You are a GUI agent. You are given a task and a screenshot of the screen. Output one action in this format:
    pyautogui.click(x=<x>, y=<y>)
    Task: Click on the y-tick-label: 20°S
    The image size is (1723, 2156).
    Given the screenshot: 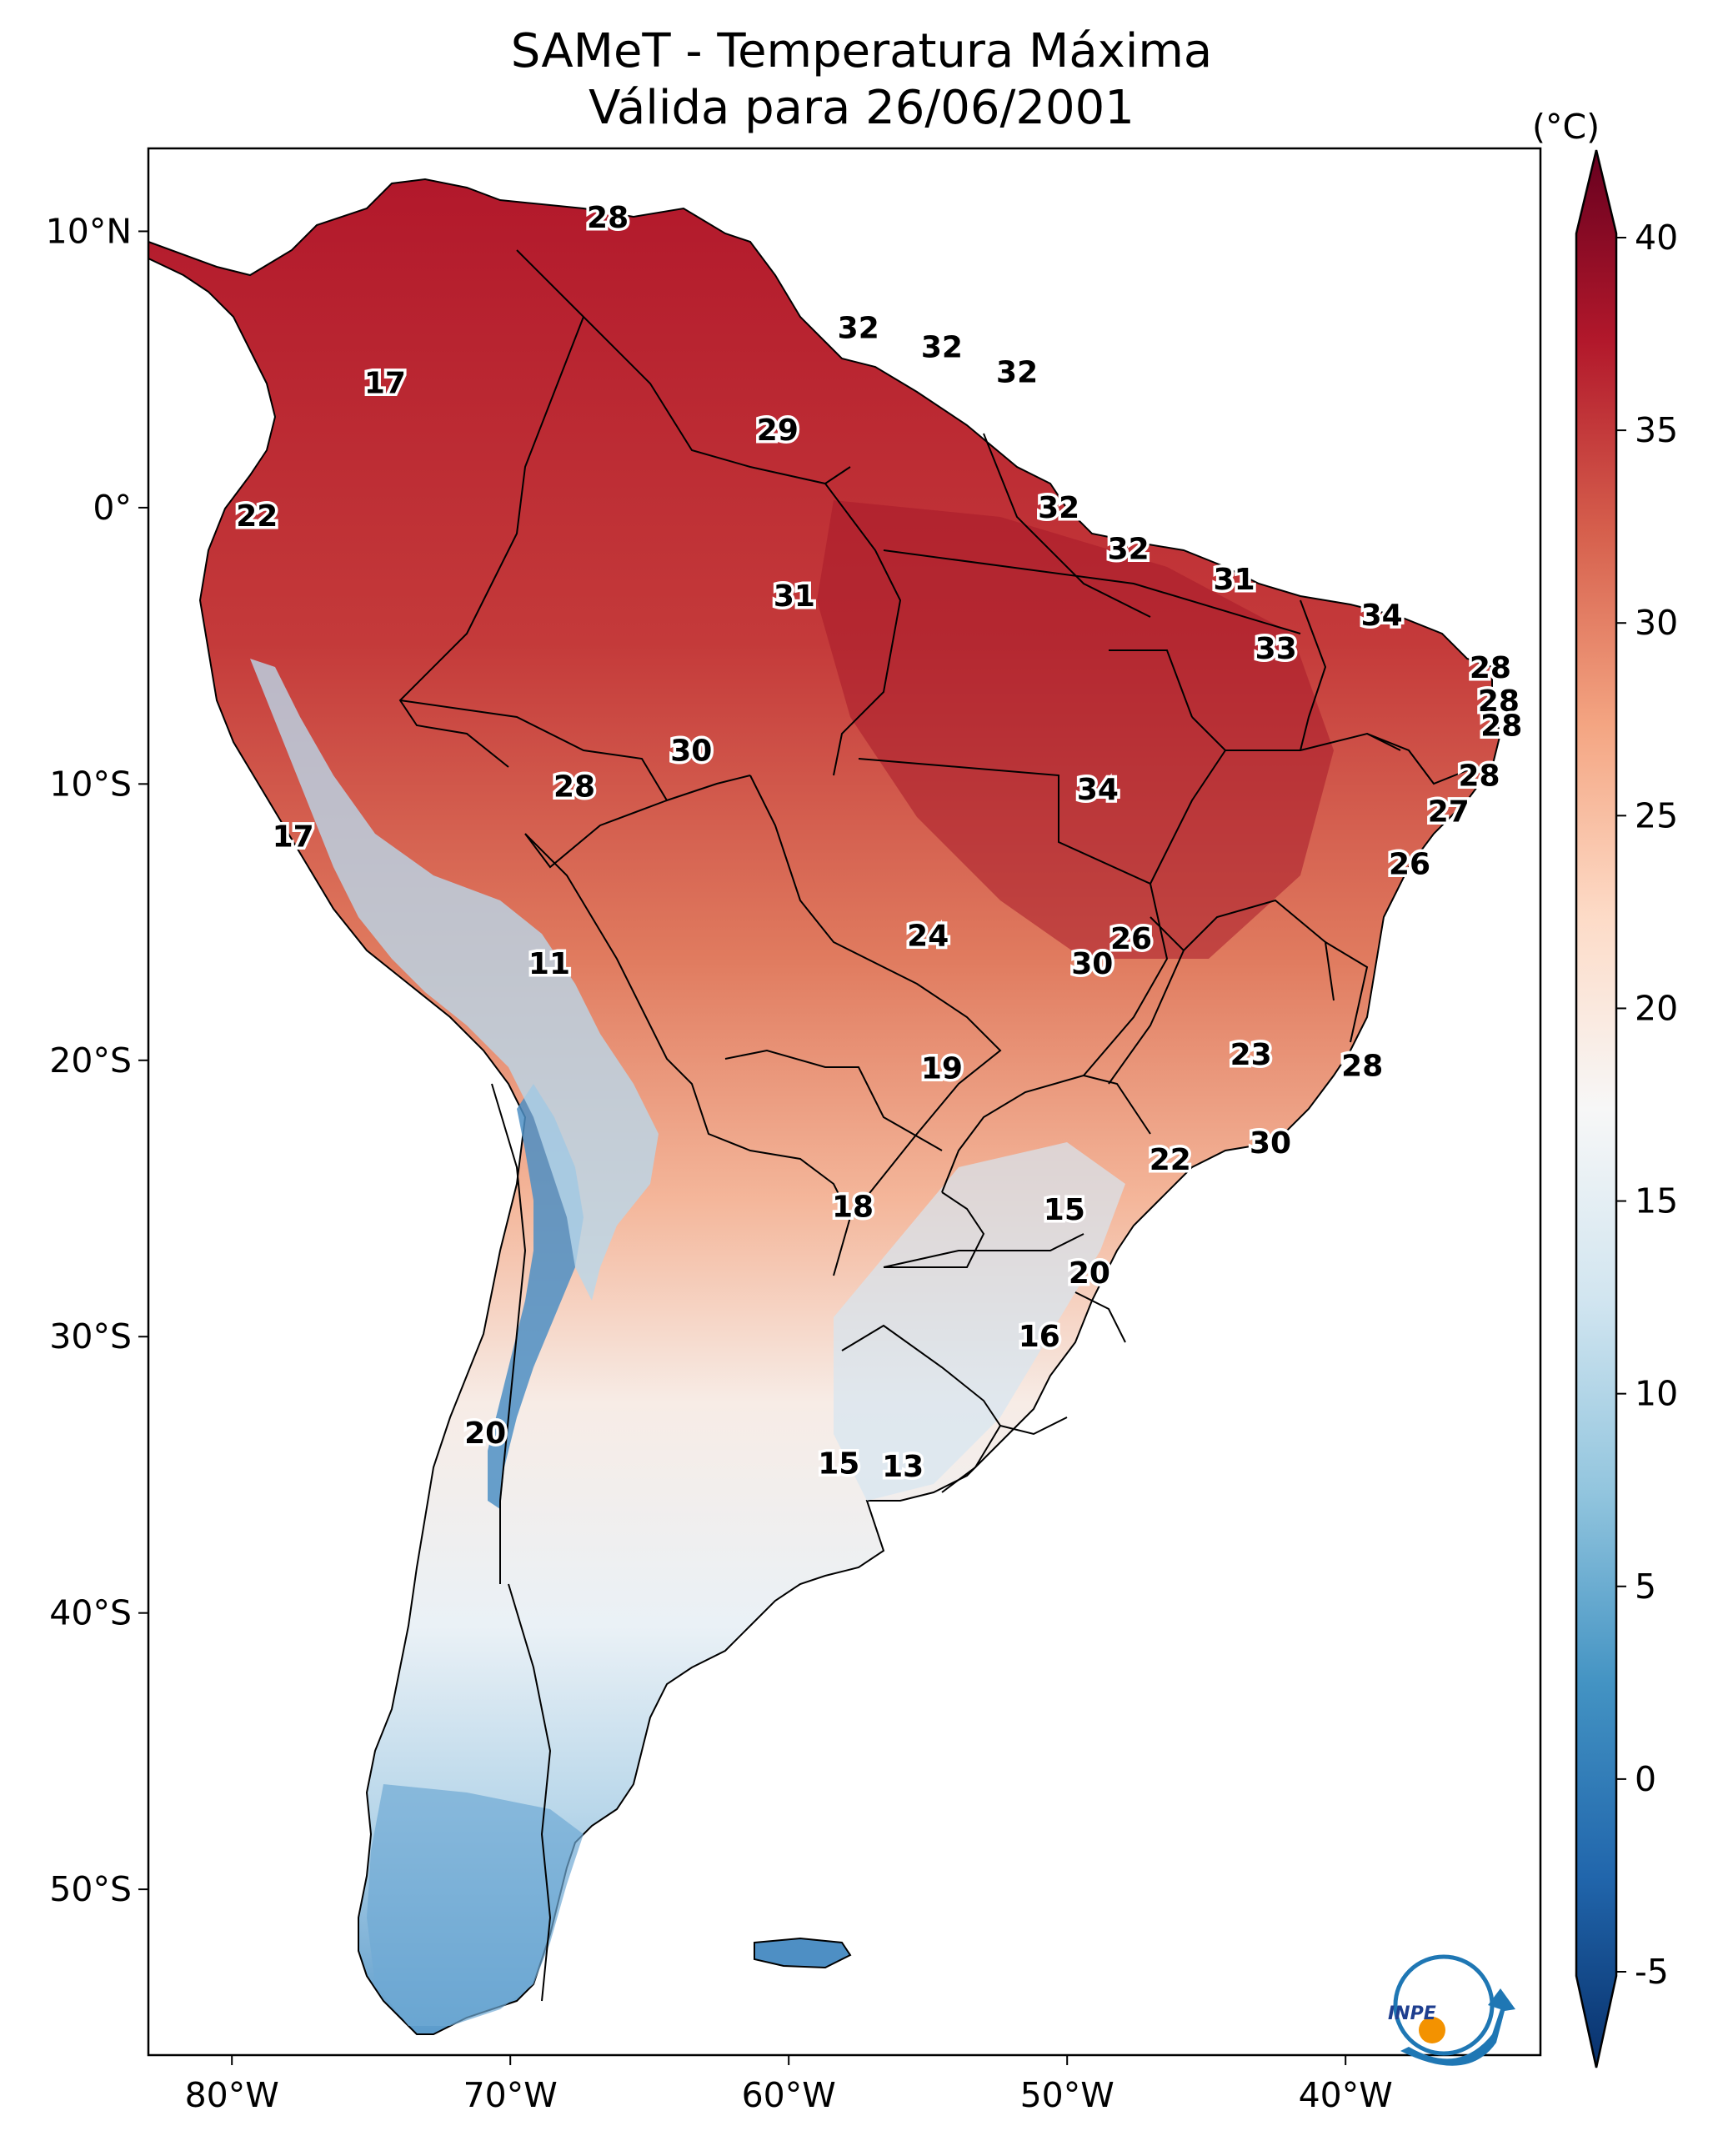 What is the action you would take?
    pyautogui.click(x=90, y=1060)
    